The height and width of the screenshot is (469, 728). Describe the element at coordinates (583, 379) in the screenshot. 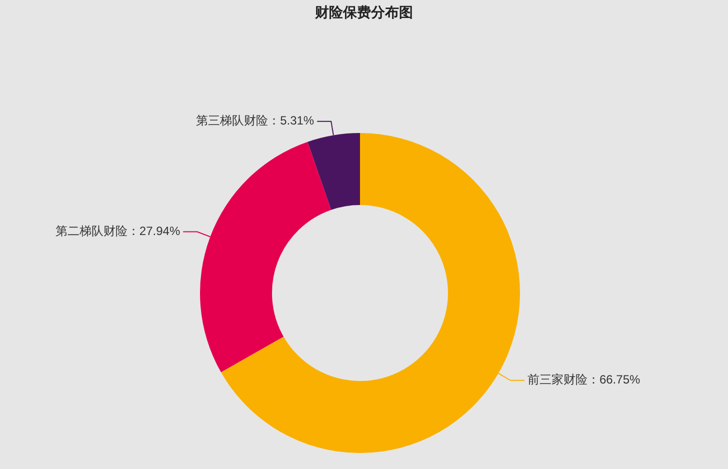

I see `slice-label: 前三家财险：66.75%` at that location.